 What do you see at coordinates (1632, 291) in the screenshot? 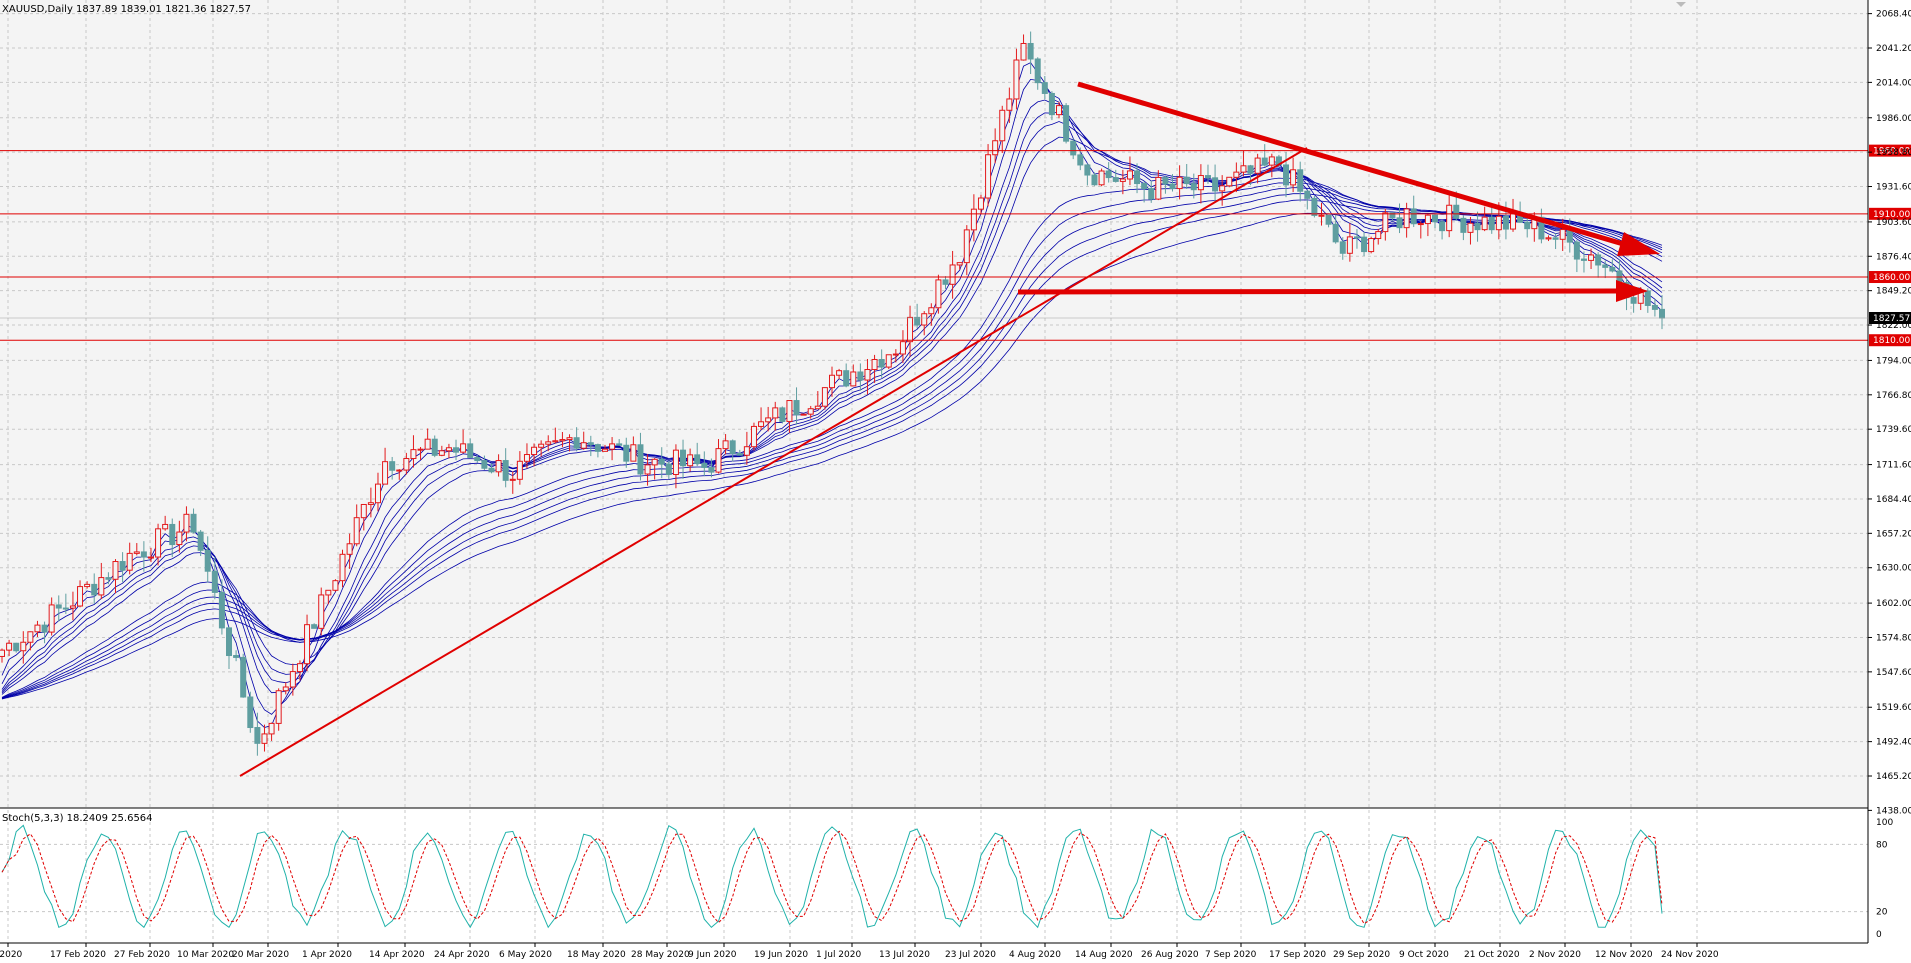
I see `support-arrow-head` at bounding box center [1632, 291].